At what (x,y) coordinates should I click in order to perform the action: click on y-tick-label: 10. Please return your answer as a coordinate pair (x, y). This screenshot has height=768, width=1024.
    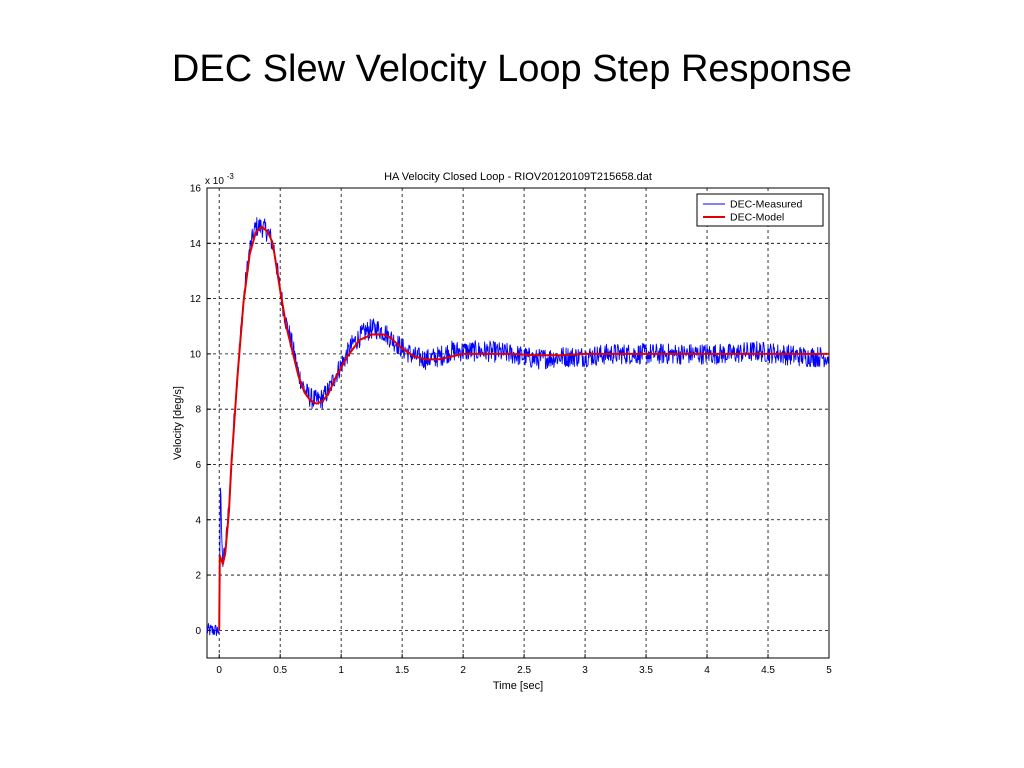
    Looking at the image, I should click on (196, 354).